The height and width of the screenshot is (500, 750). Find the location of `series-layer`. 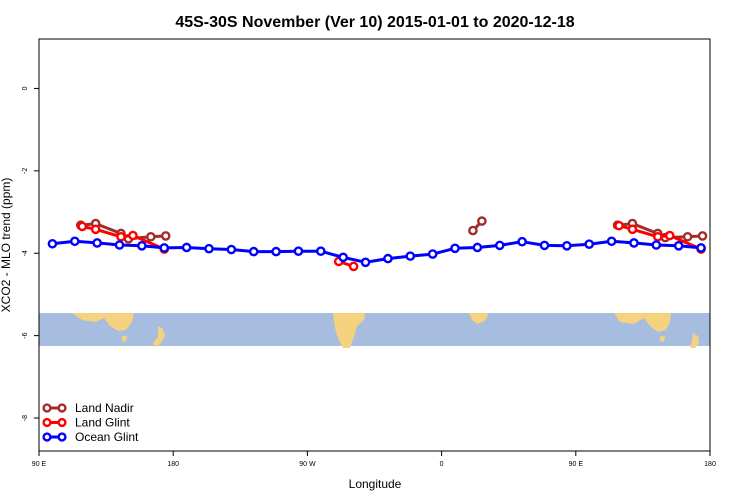

series-layer is located at coordinates (377, 244).